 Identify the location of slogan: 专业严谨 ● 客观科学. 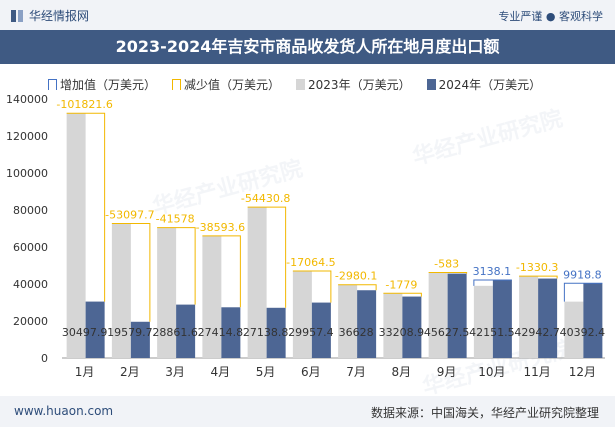
(550, 16).